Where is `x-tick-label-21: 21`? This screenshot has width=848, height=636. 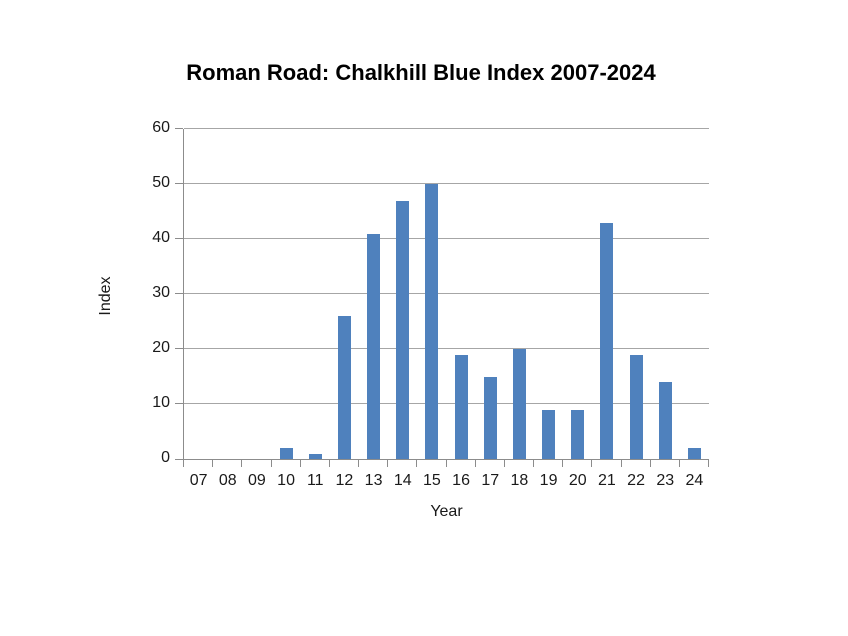
x-tick-label-21: 21 is located at coordinates (607, 480).